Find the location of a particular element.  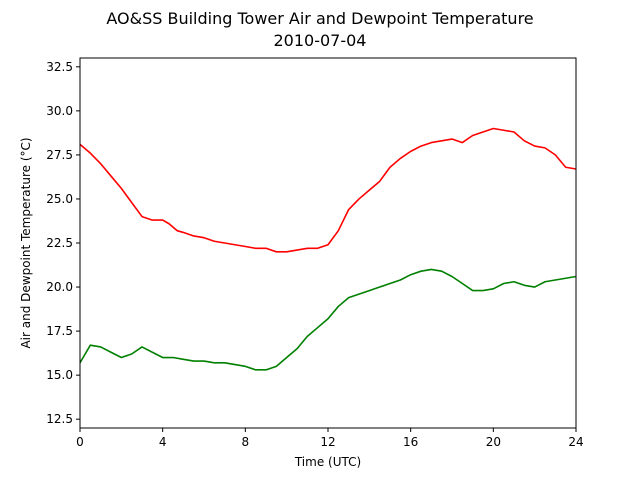

x-tick-label: 16 is located at coordinates (410, 442).